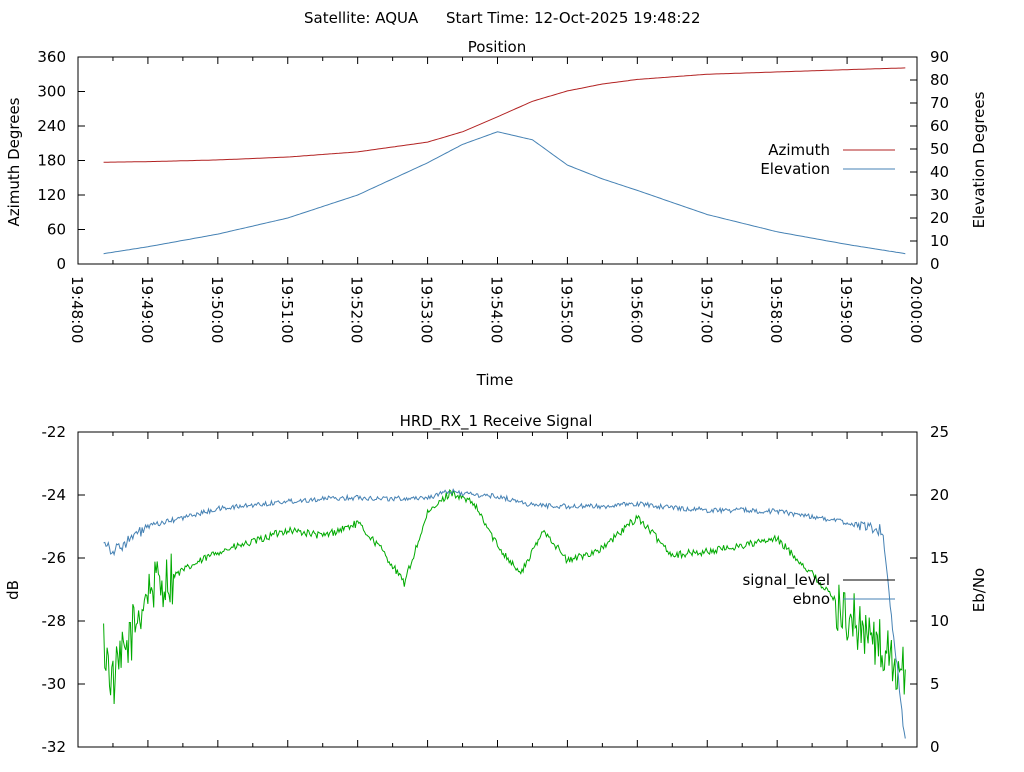 Image resolution: width=1024 pixels, height=772 pixels. What do you see at coordinates (935, 684) in the screenshot?
I see `y2-tick-label: 5` at bounding box center [935, 684].